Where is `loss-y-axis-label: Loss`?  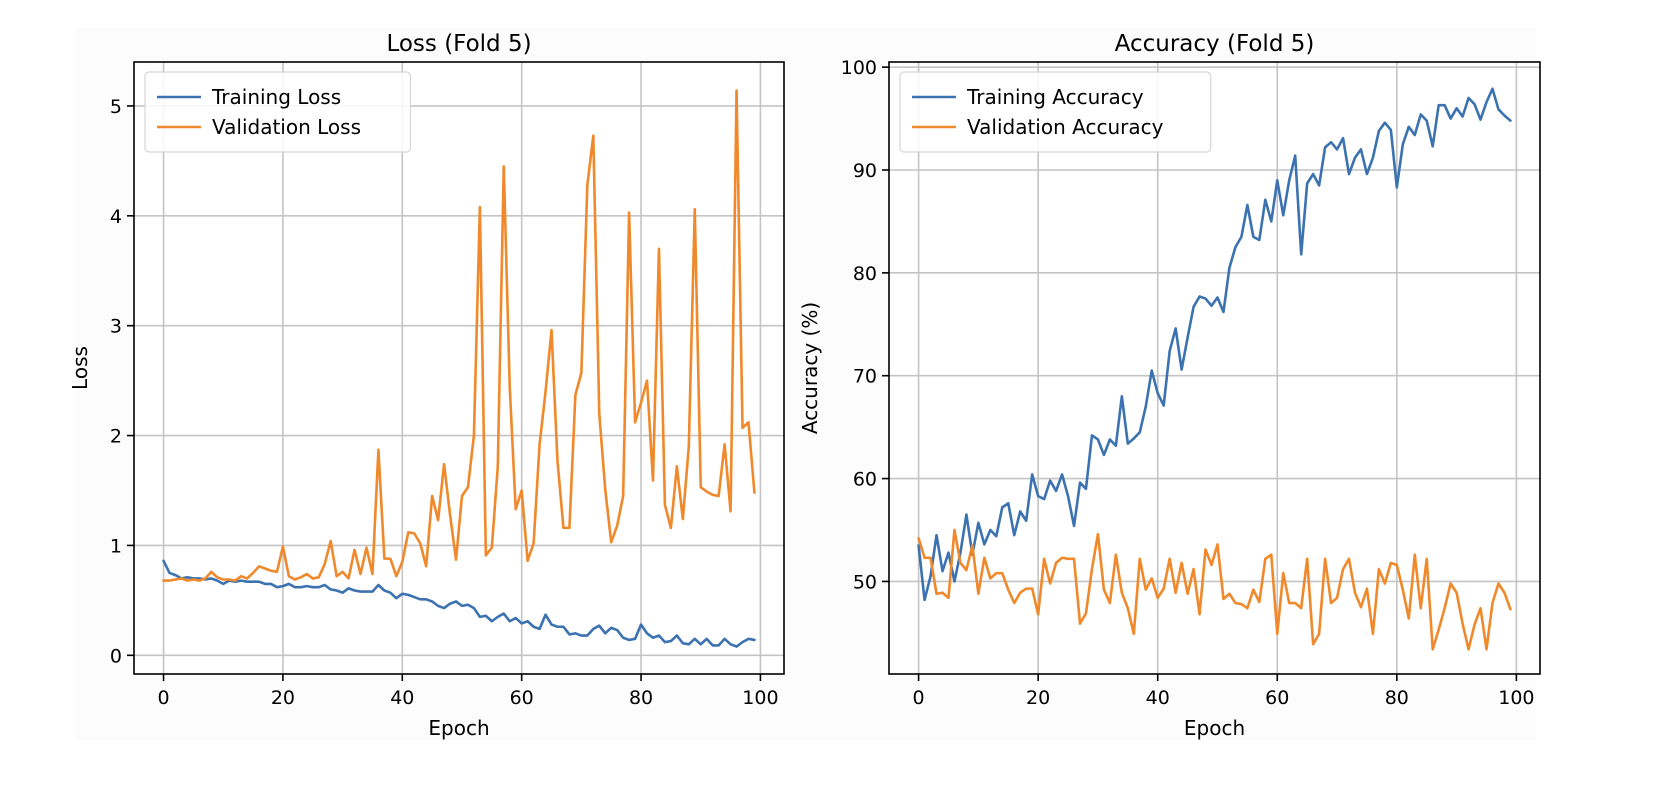
loss-y-axis-label: Loss is located at coordinates (80, 368).